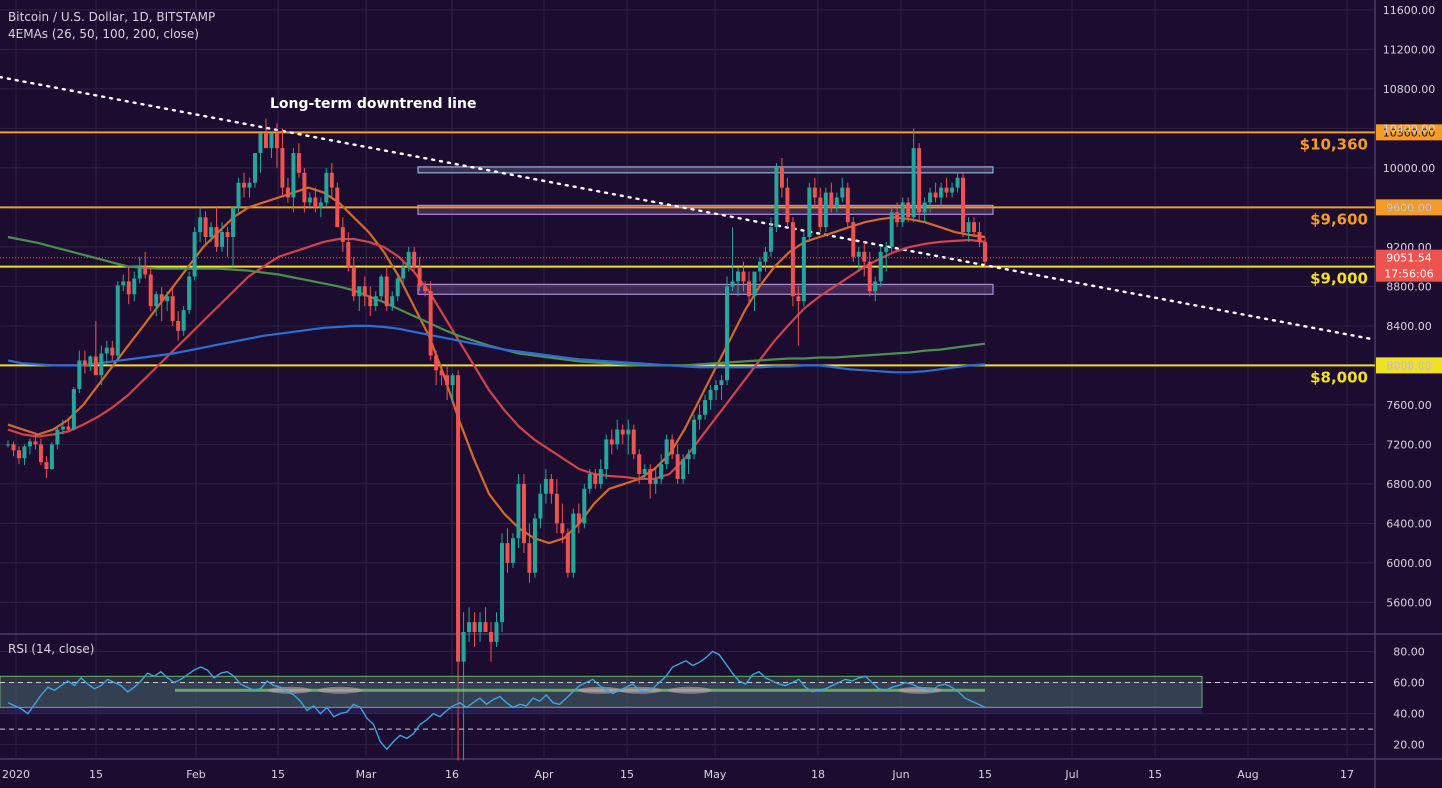 The image size is (1442, 788). I want to click on price-tick-label: 11200.00, so click(1409, 49).